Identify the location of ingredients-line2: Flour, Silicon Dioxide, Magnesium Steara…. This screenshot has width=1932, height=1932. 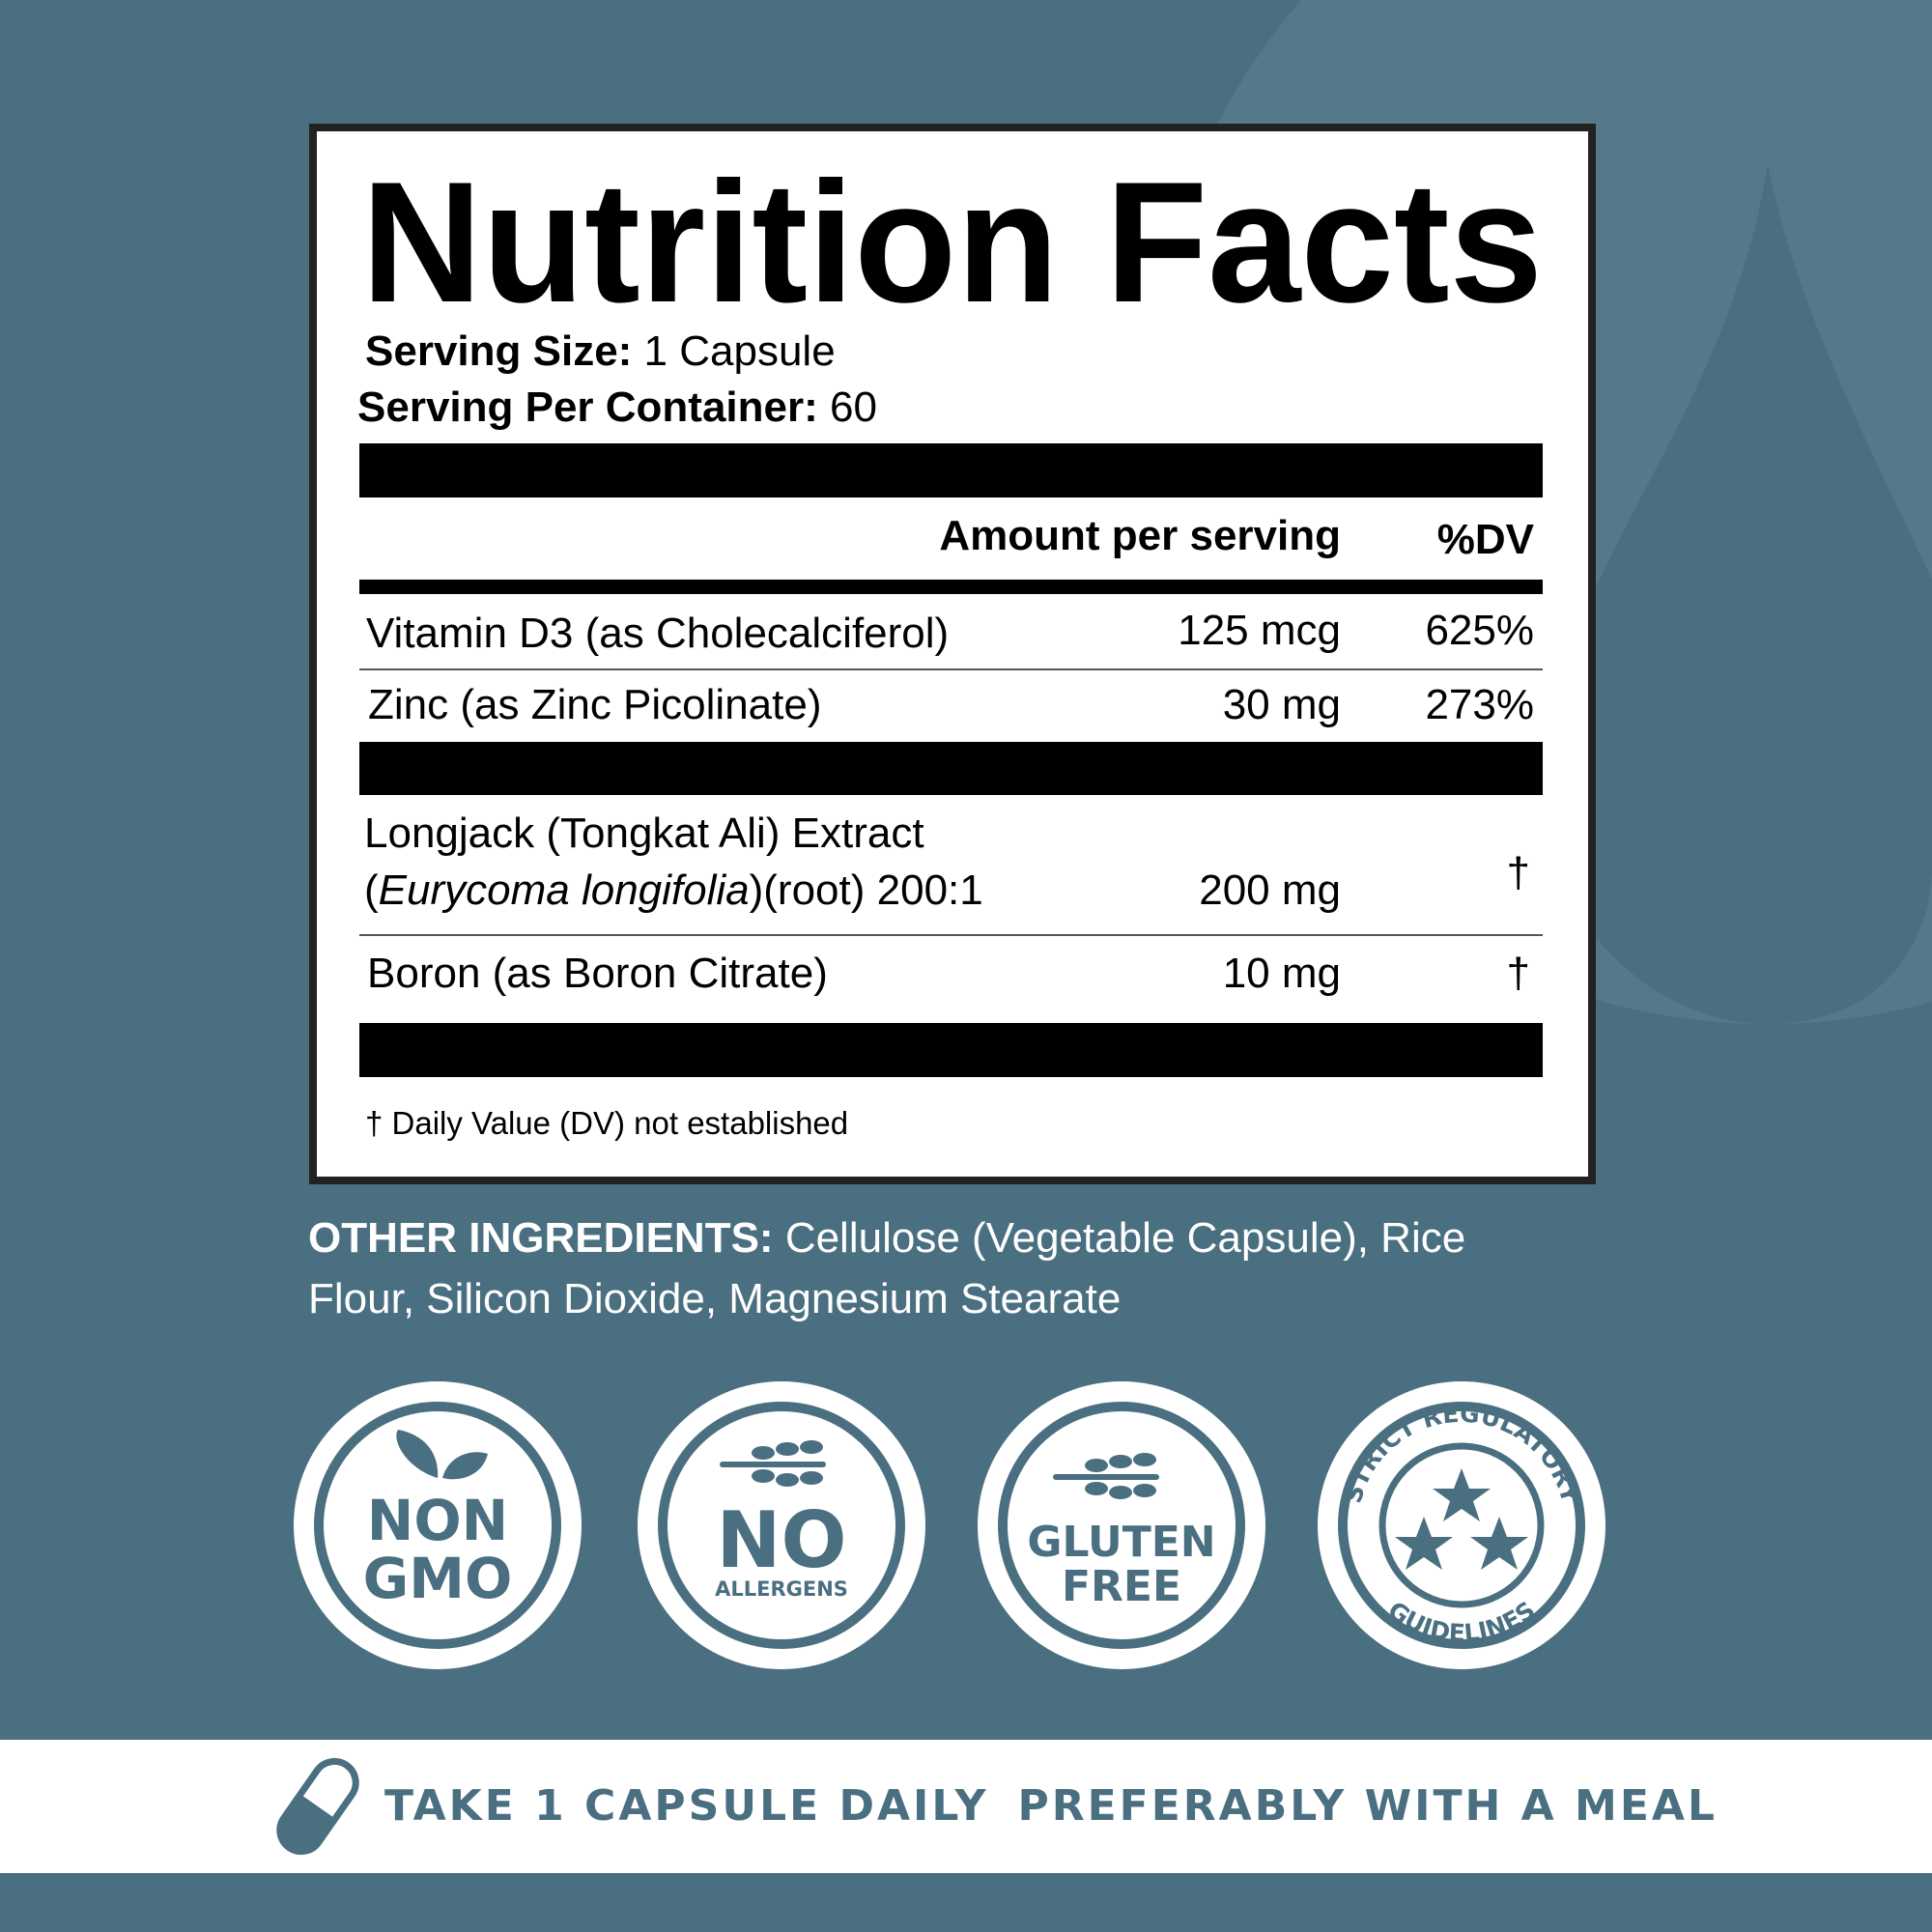
(714, 1298).